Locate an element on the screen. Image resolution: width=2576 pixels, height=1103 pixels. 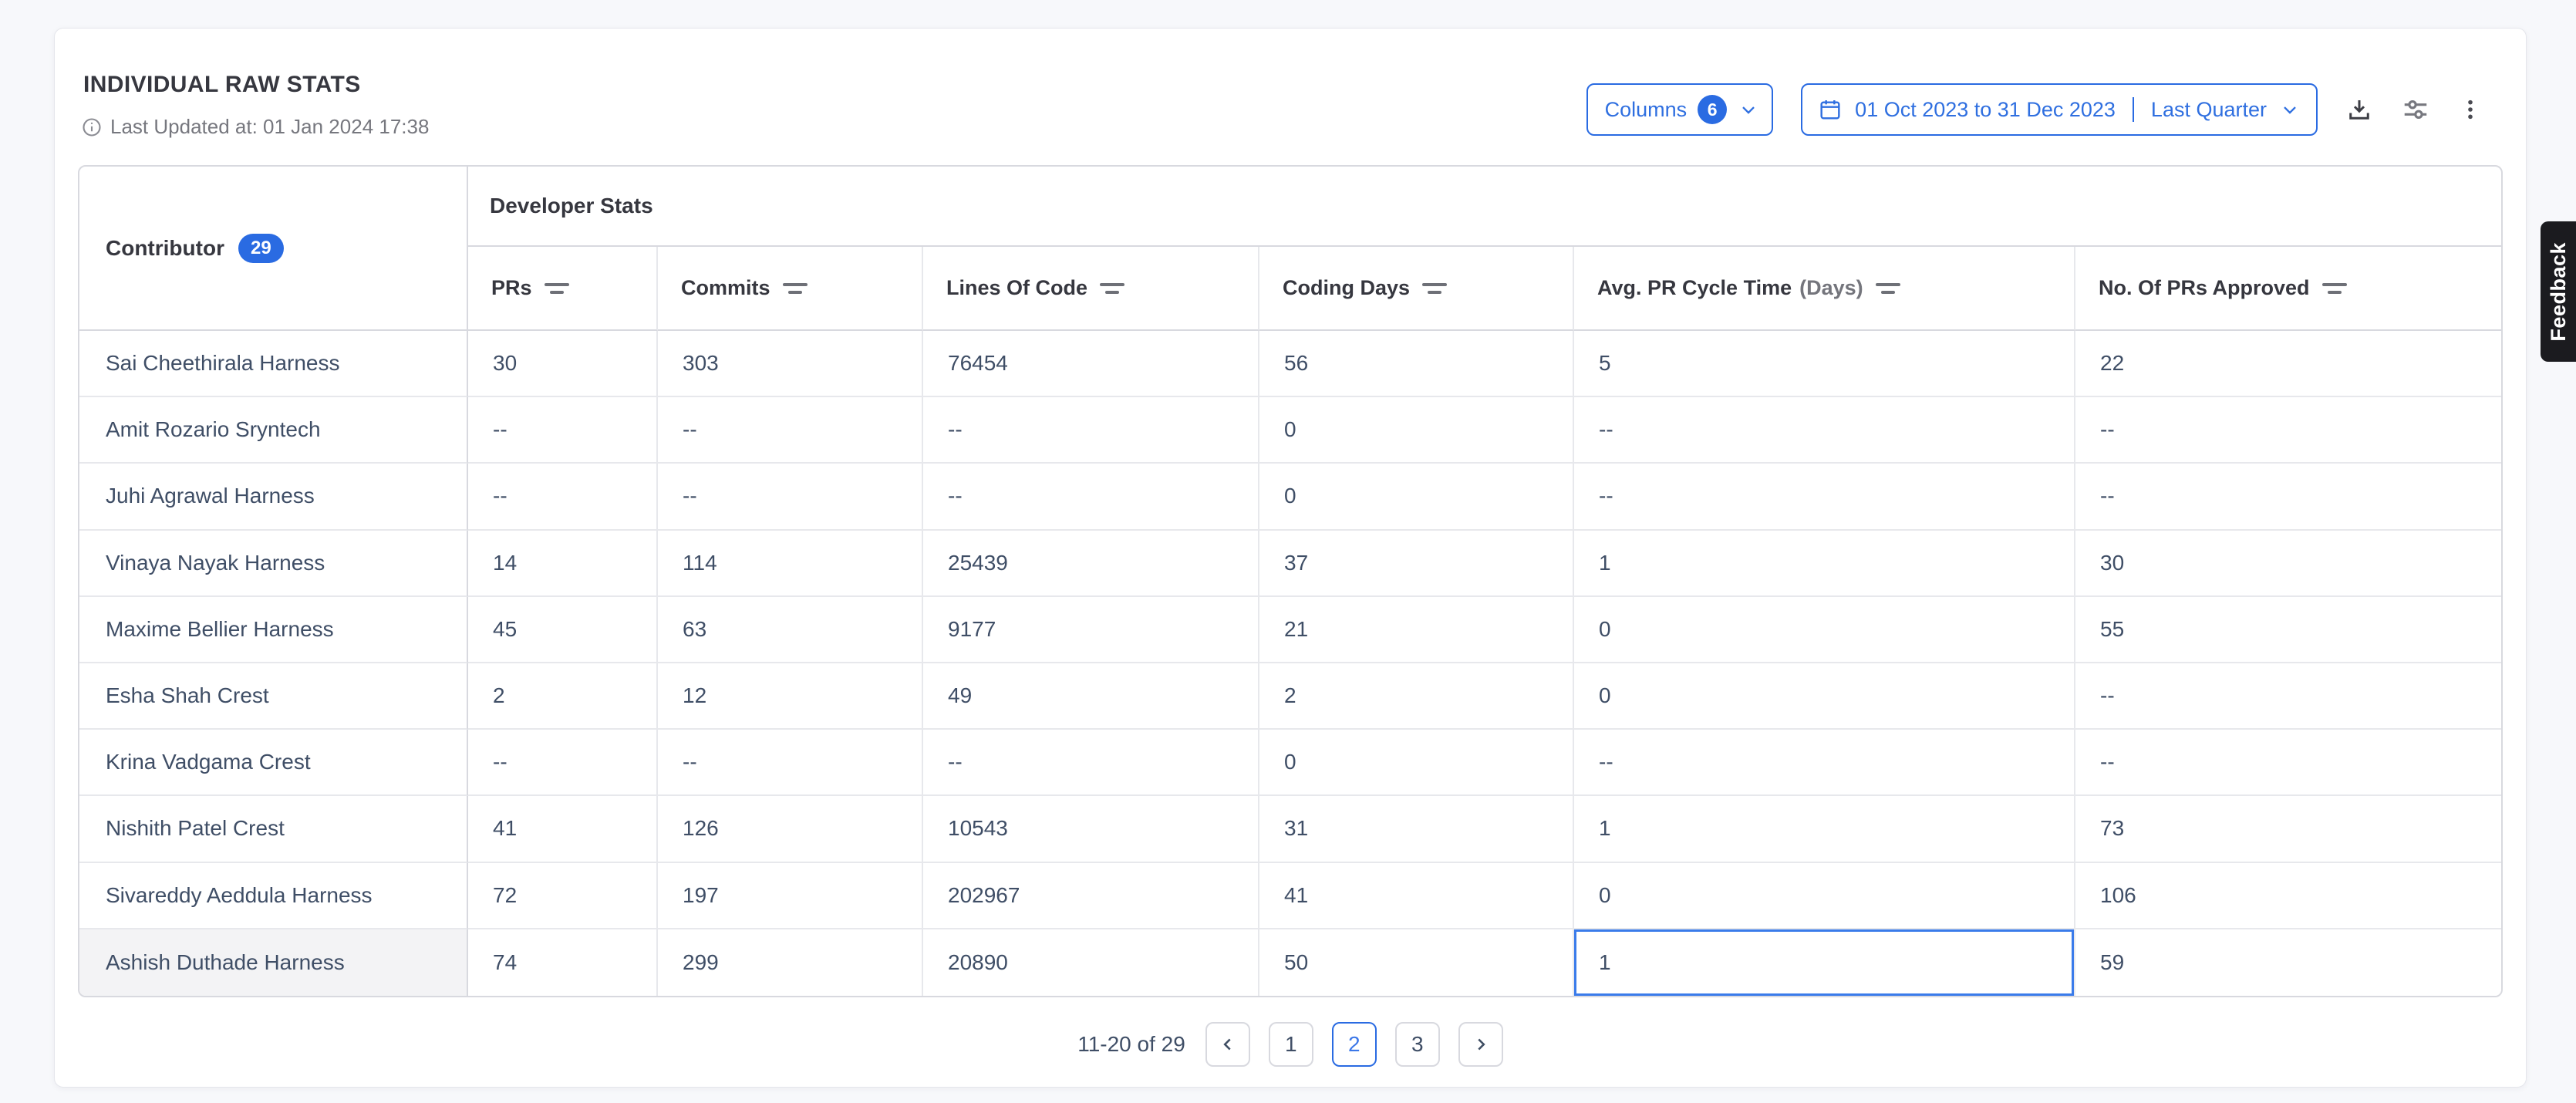
stat-cell-prs: 45 is located at coordinates (563, 629).